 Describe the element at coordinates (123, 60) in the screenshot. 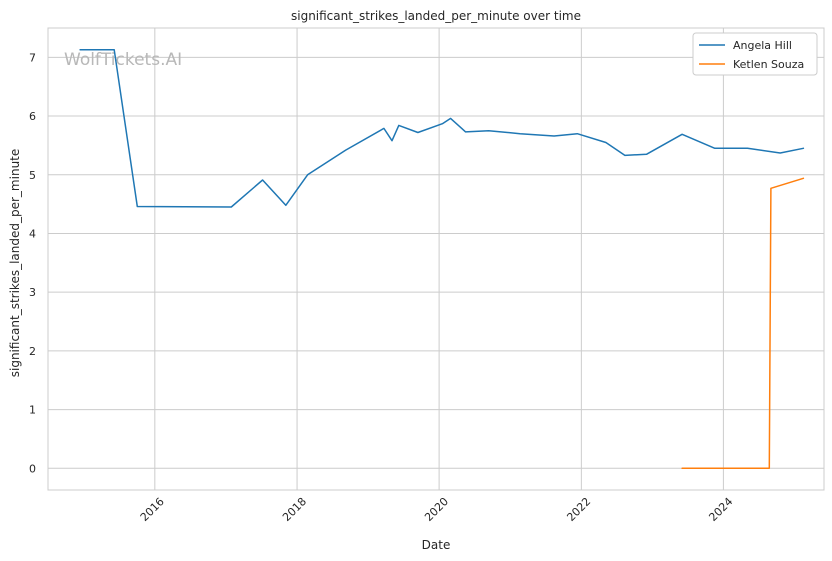

I see `watermark: WolfTickets.AI` at that location.